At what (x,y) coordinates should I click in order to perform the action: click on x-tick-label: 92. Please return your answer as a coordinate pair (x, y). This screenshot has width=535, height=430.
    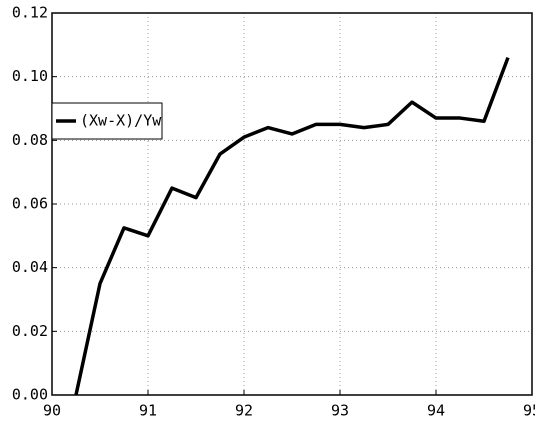
    Looking at the image, I should click on (244, 411).